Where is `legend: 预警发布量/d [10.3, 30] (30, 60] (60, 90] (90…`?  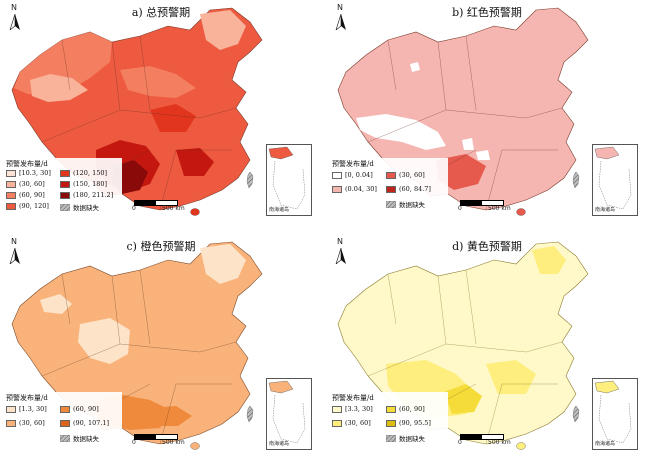 legend: 预警发布量/d [10.3, 30] (30, 60] (60, 90] (90… is located at coordinates (63, 188).